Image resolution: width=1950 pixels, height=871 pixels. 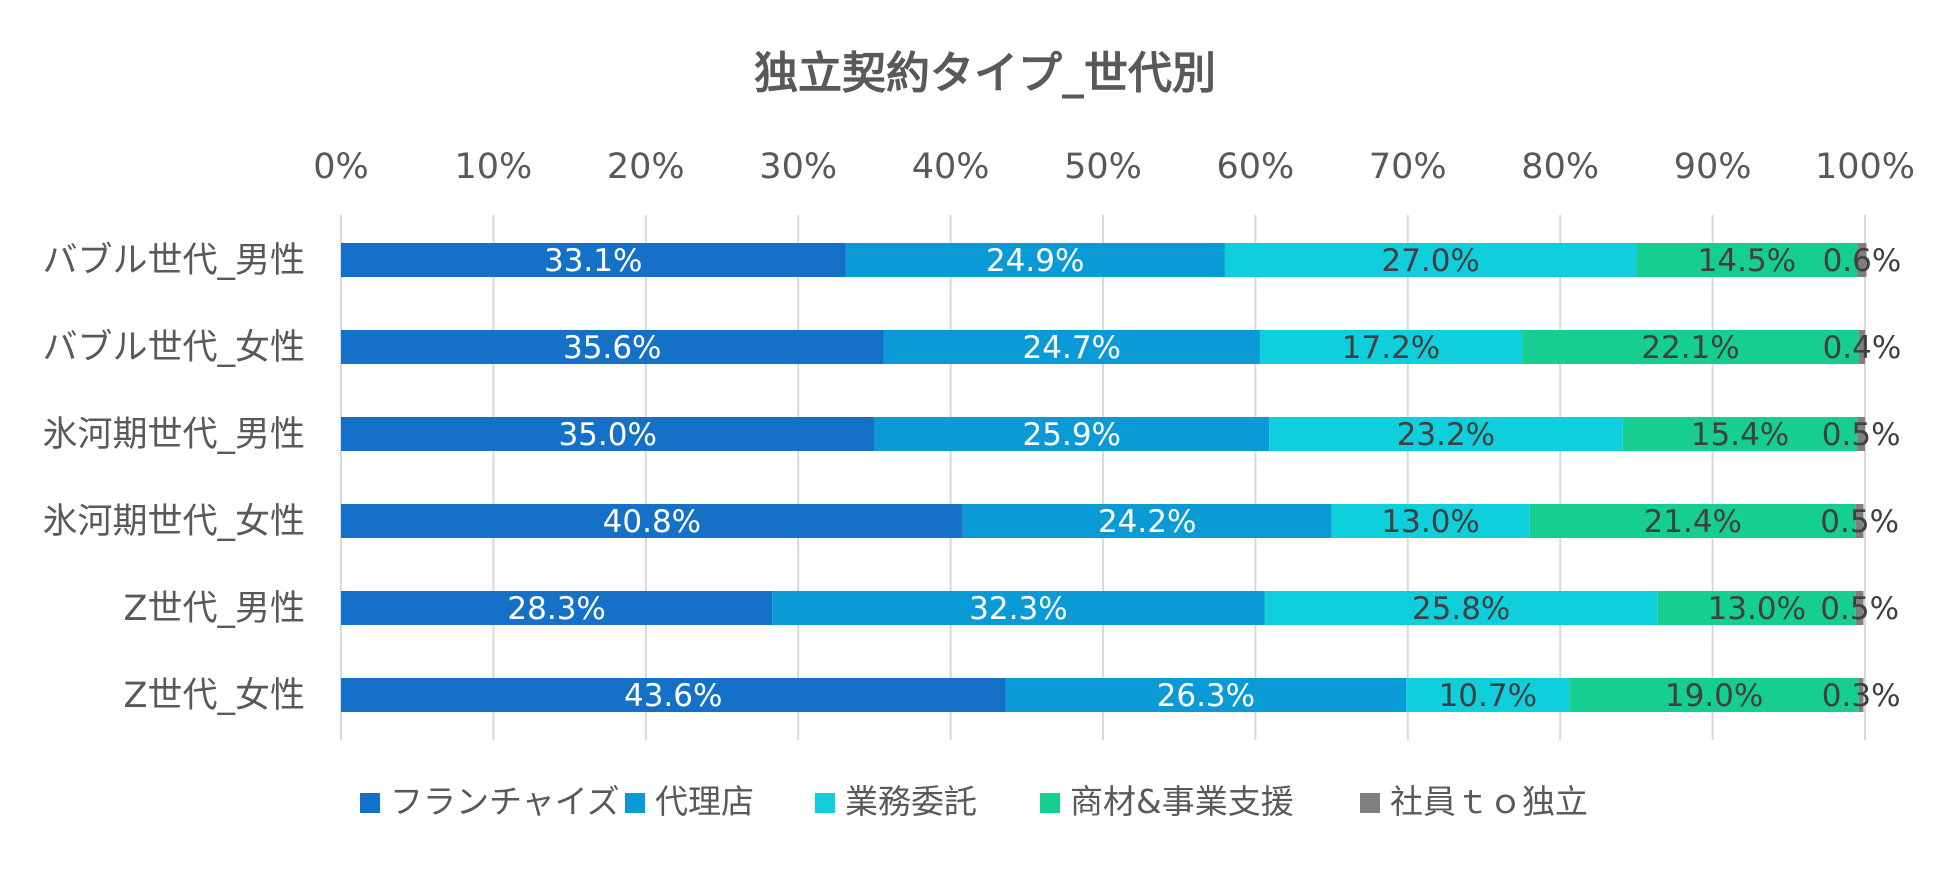 What do you see at coordinates (1182, 801) in the screenshot?
I see `legend-label: 商材&事業支援` at bounding box center [1182, 801].